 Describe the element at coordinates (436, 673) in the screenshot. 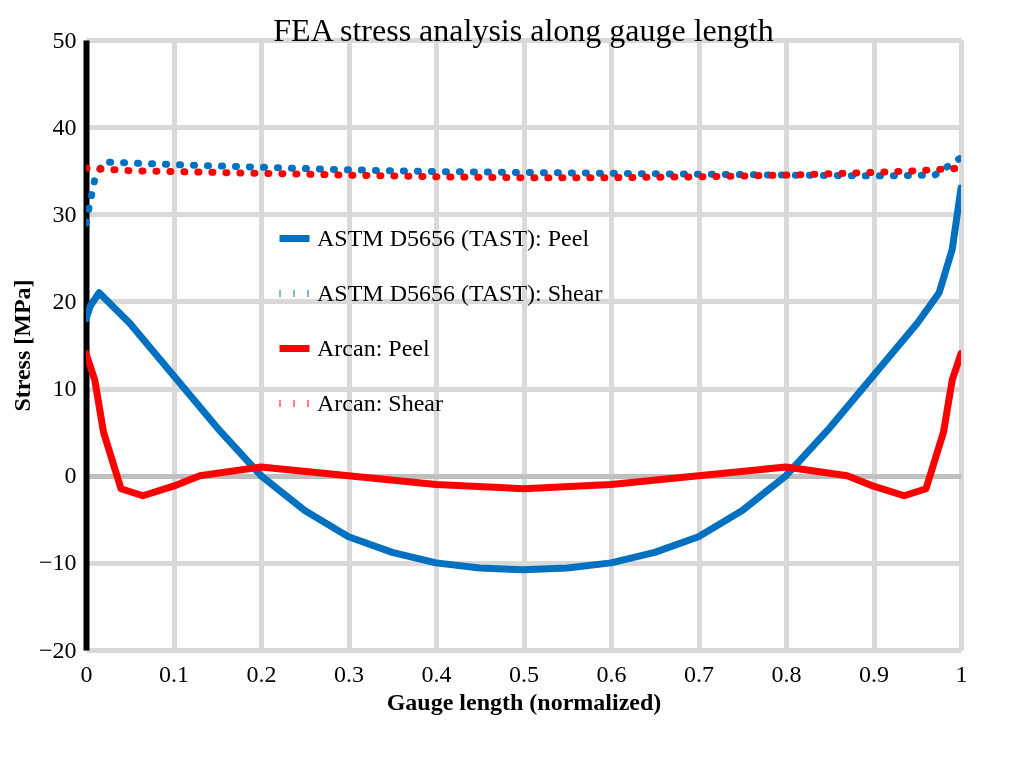

I see `x-tick-label: 0.4` at that location.